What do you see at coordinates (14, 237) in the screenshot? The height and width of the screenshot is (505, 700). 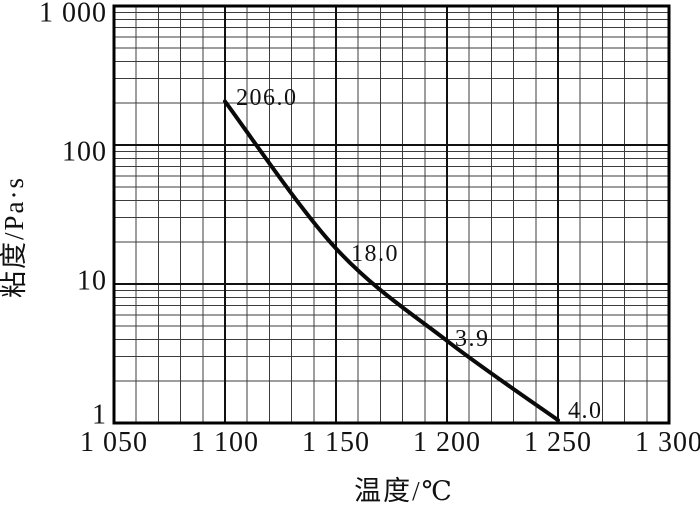 I see `y-axis-title: 粘度/Pa·s` at bounding box center [14, 237].